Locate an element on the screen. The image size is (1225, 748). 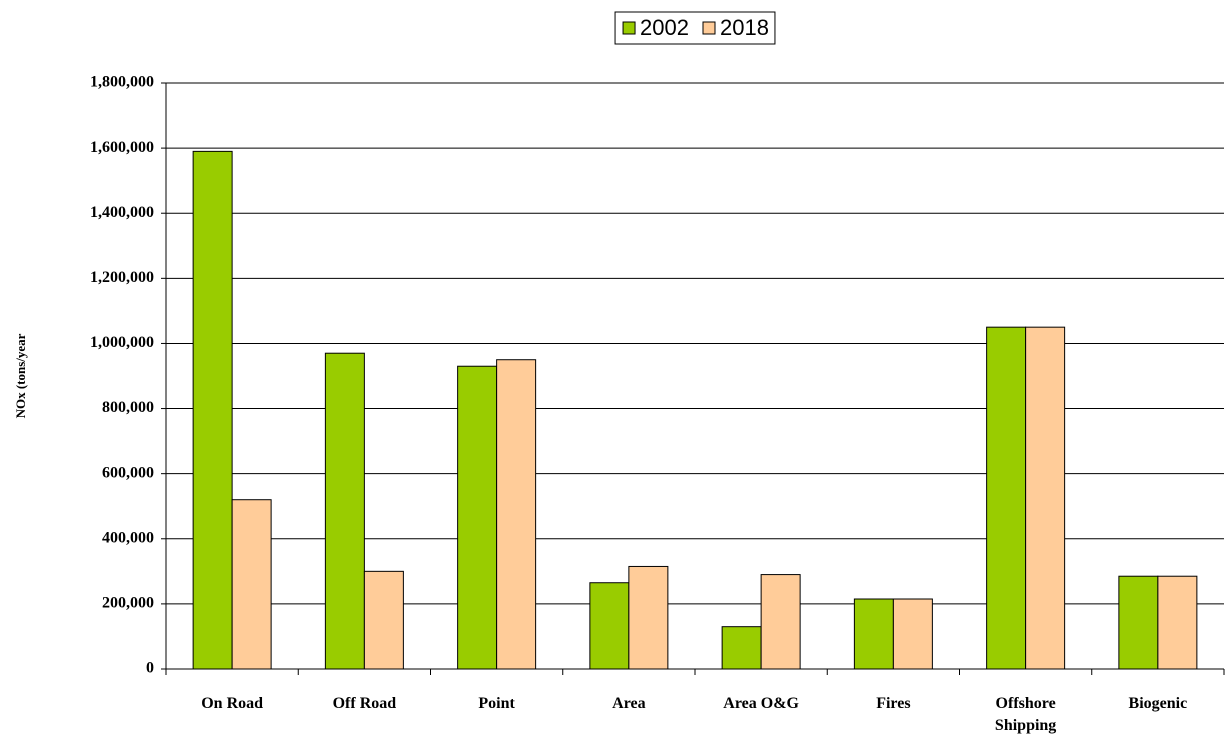
y-tick-label: 1,400,000 is located at coordinates (122, 212).